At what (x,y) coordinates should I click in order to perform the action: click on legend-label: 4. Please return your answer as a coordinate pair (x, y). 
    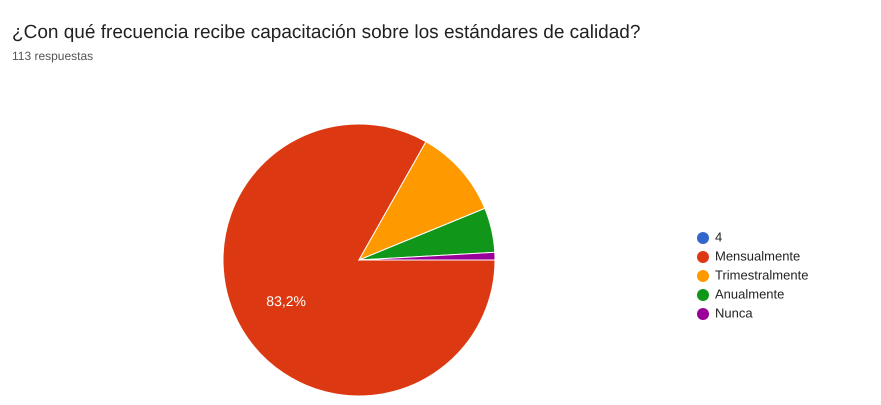
    Looking at the image, I should click on (718, 236).